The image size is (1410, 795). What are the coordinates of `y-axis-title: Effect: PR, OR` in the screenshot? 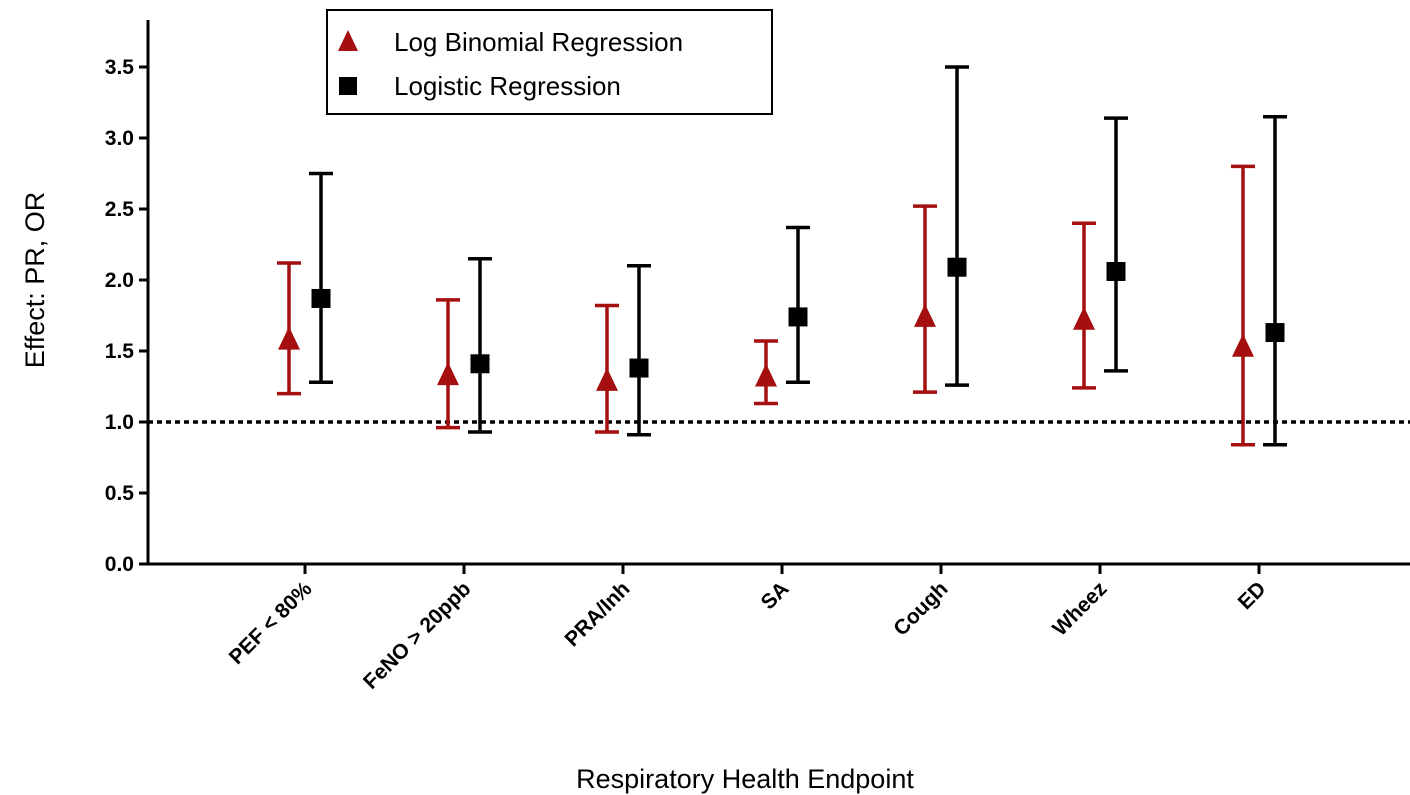 It's located at (35, 280).